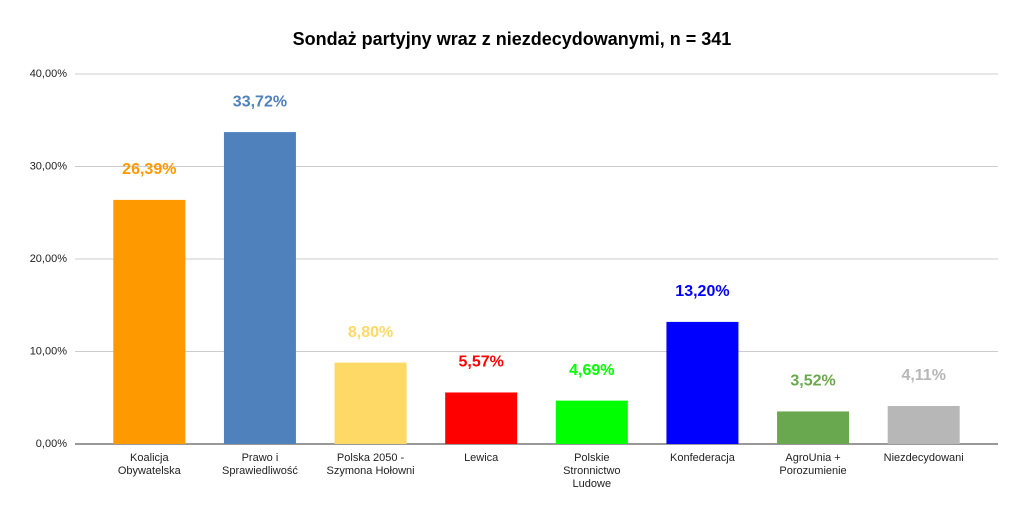  Describe the element at coordinates (49, 74) in the screenshot. I see `y-tick-label: 40,00%` at that location.